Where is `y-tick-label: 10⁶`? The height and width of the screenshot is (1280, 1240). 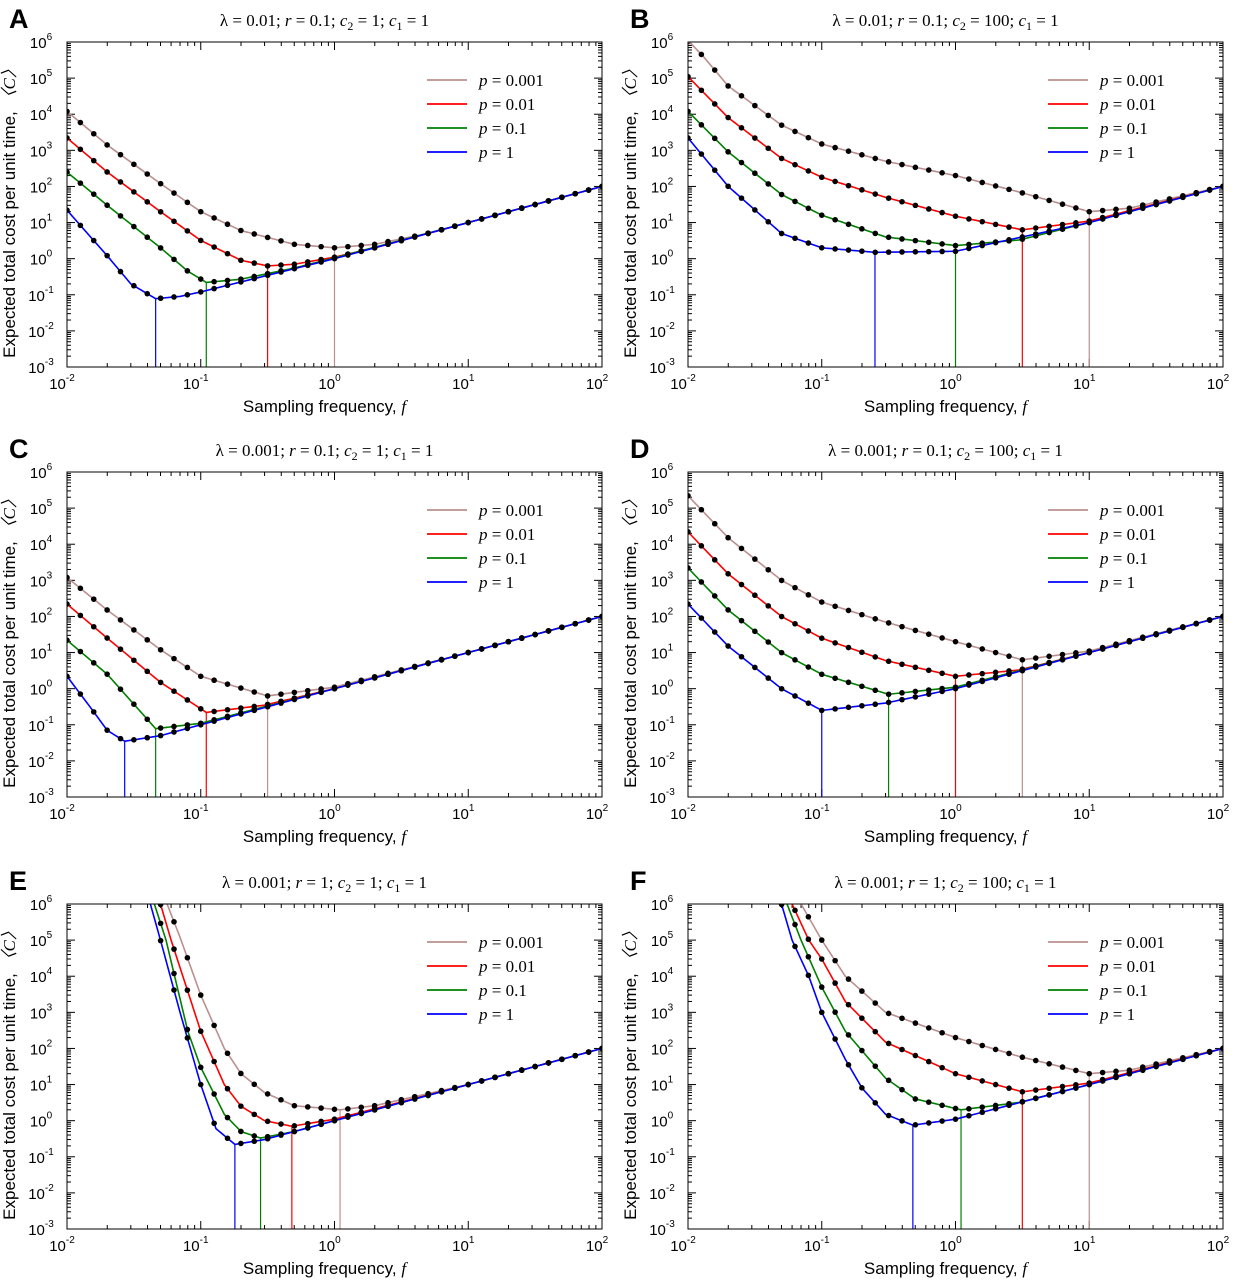
y-tick-label: 10⁶ is located at coordinates (41, 42).